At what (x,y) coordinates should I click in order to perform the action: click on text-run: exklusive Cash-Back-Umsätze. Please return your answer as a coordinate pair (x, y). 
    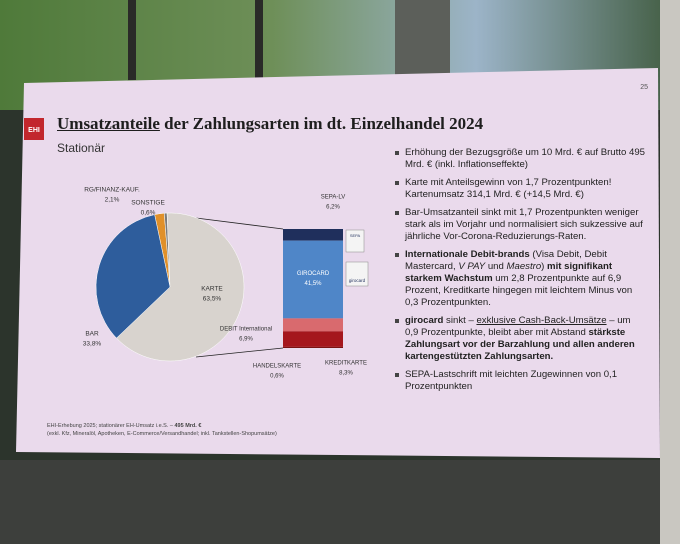
    Looking at the image, I should click on (541, 320).